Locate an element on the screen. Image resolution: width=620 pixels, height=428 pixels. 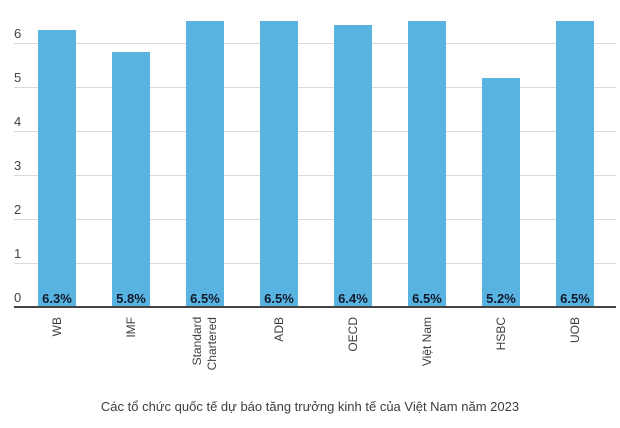
y-axis-tick-label: 1 is located at coordinates (18, 253).